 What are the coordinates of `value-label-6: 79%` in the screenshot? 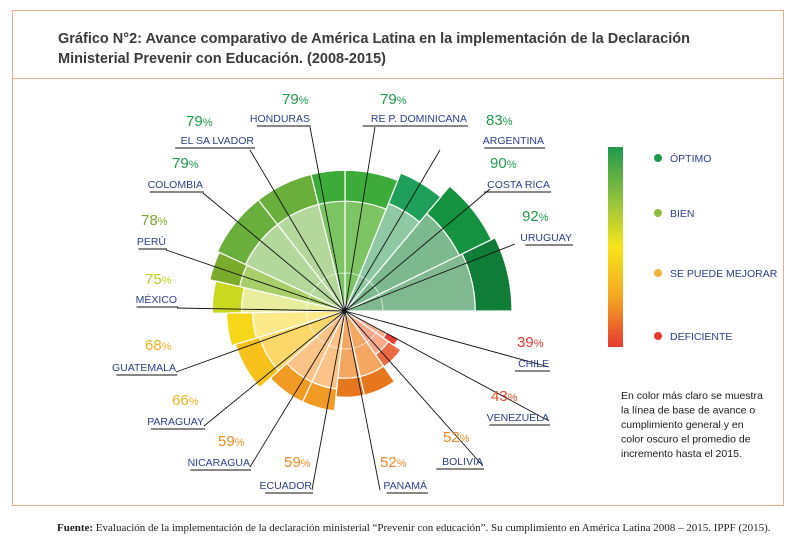 It's located at (185, 163).